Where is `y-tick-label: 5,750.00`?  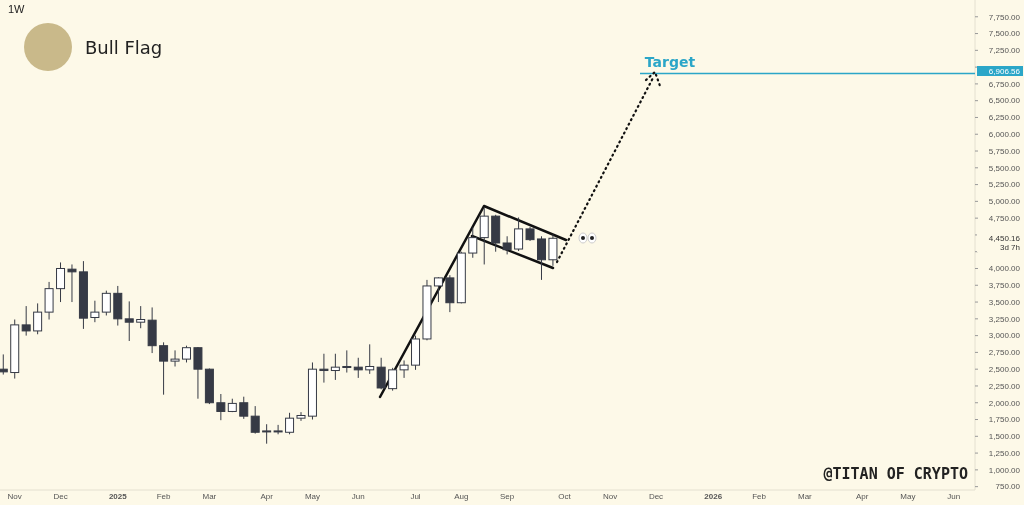
y-tick-label: 5,750.00 is located at coordinates (1004, 151).